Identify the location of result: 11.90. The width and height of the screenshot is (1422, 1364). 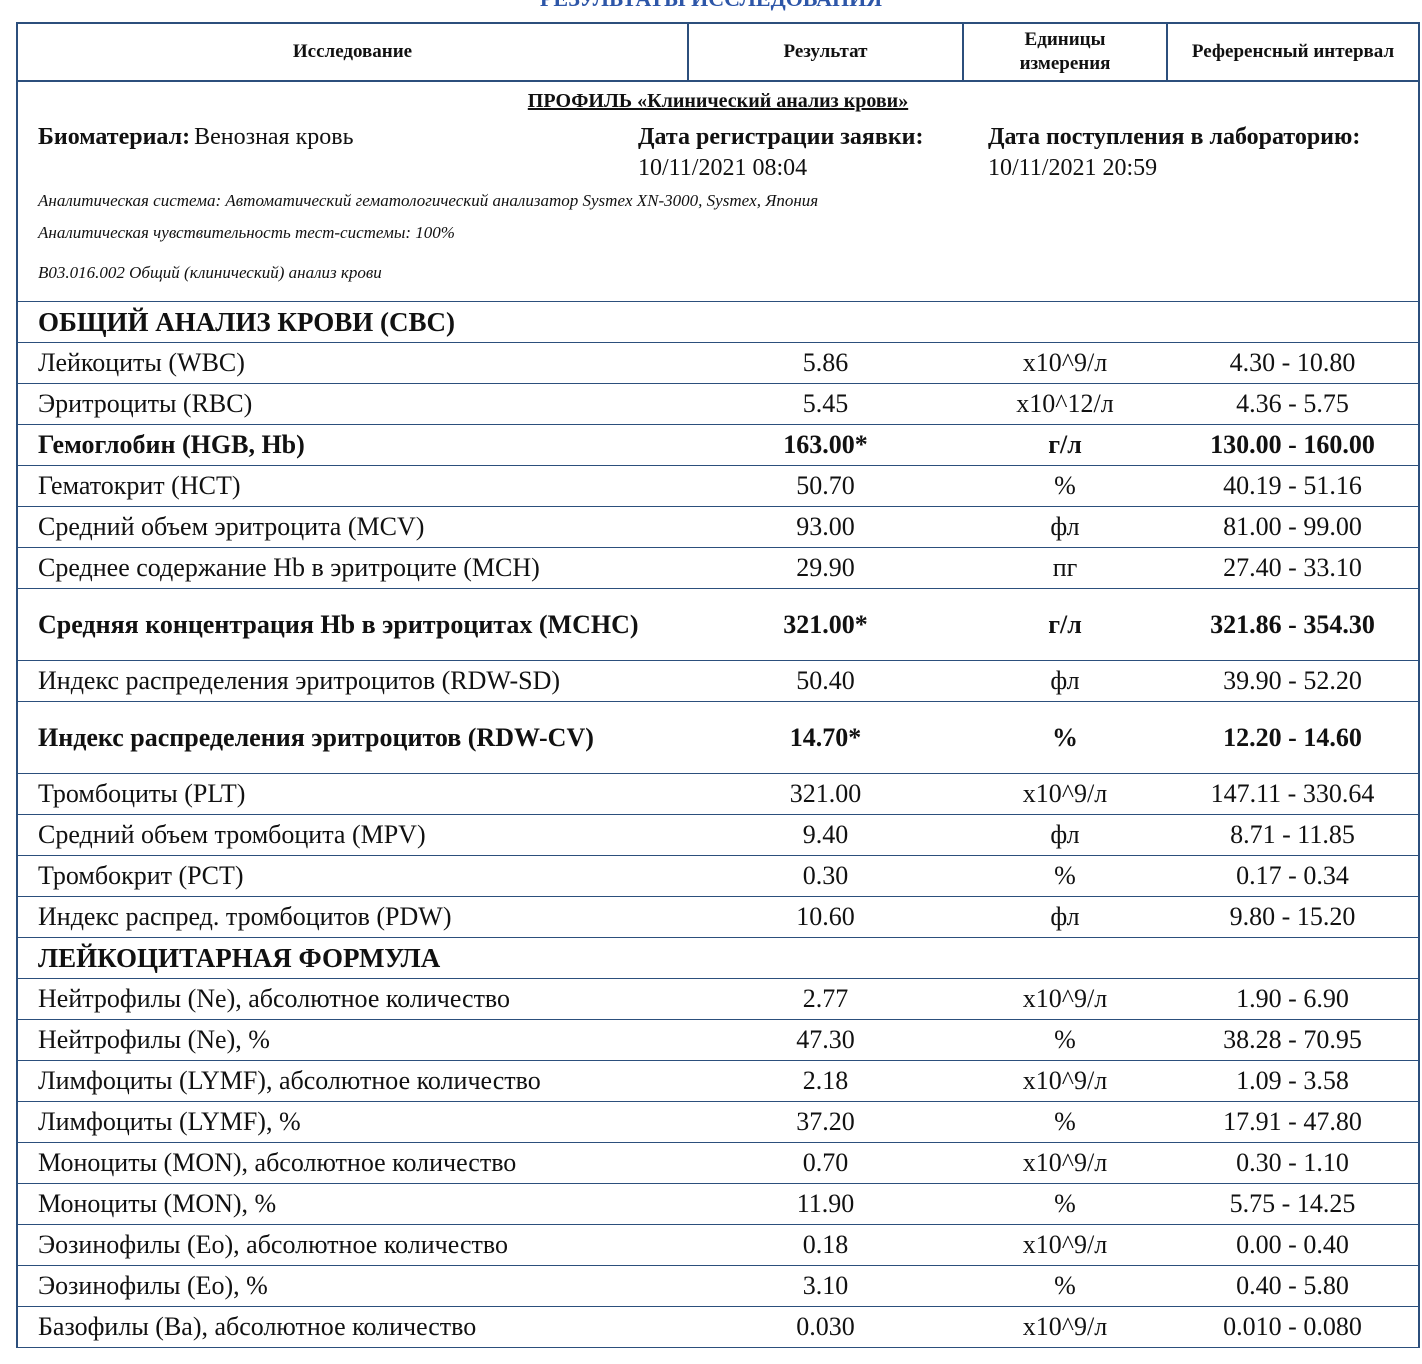
(825, 1204).